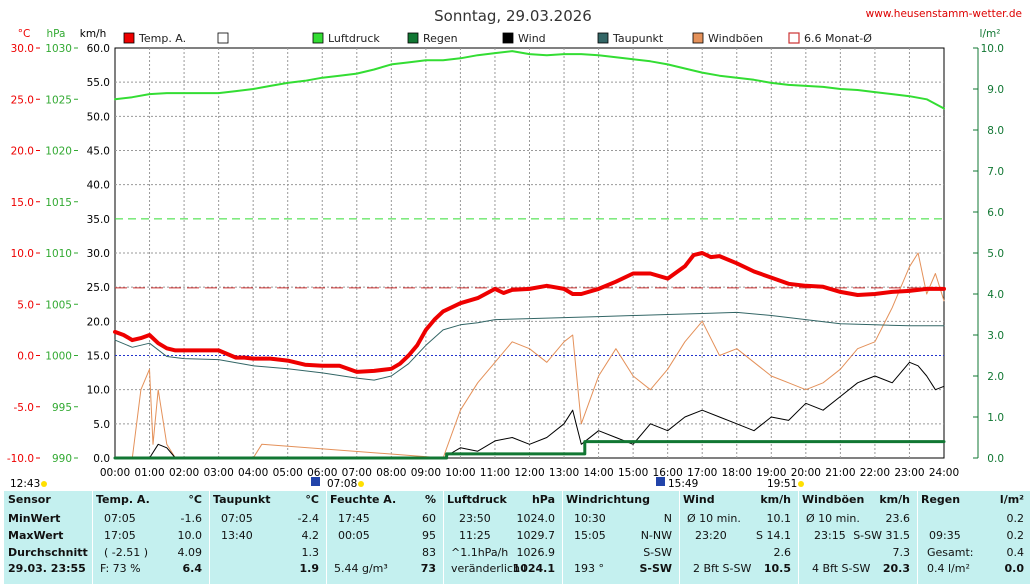 The image size is (1034, 587). I want to click on sun-info: 12:43 07:08 15:49 19:51, so click(407, 483).